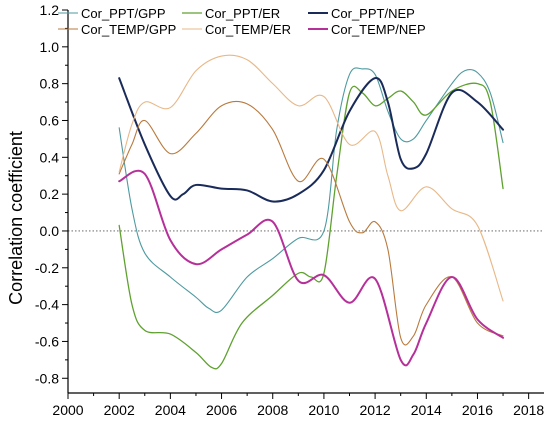  I want to click on y-tick-label: 0.4, so click(50, 157).